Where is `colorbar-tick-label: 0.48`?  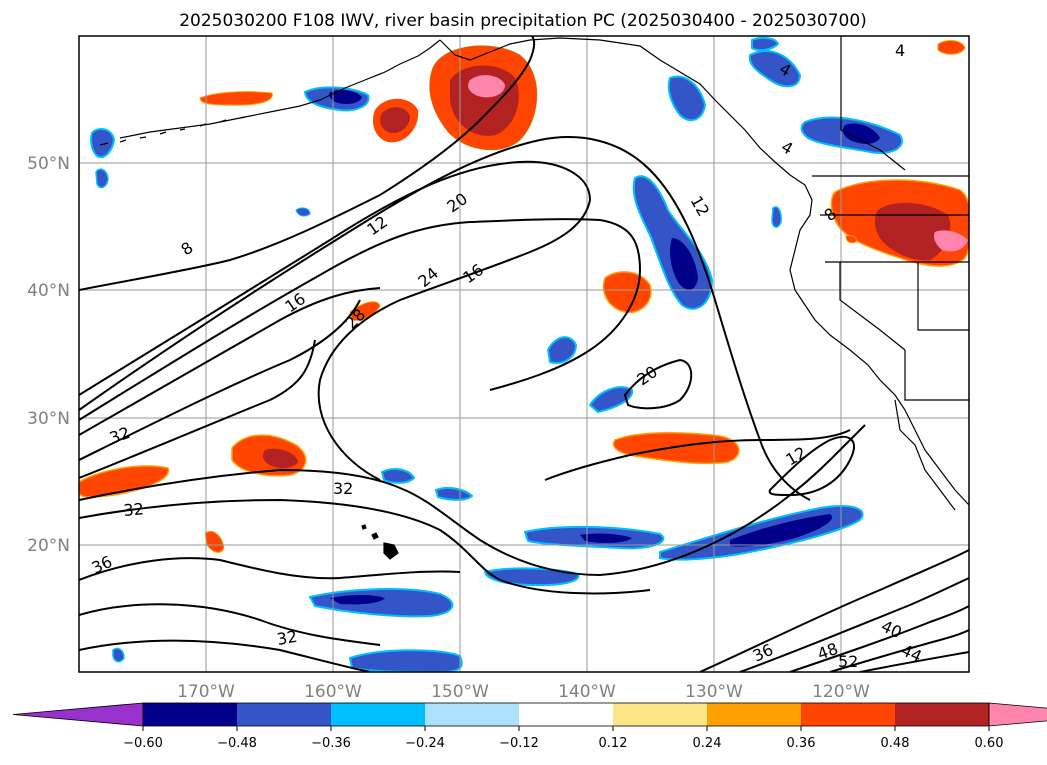
colorbar-tick-label: 0.48 is located at coordinates (895, 743).